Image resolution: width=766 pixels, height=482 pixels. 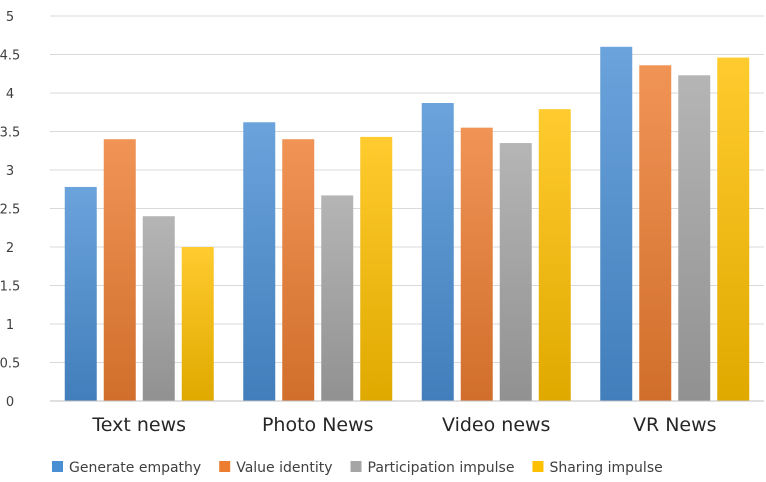 I want to click on y-tick-label: 3.5, so click(x=10, y=133).